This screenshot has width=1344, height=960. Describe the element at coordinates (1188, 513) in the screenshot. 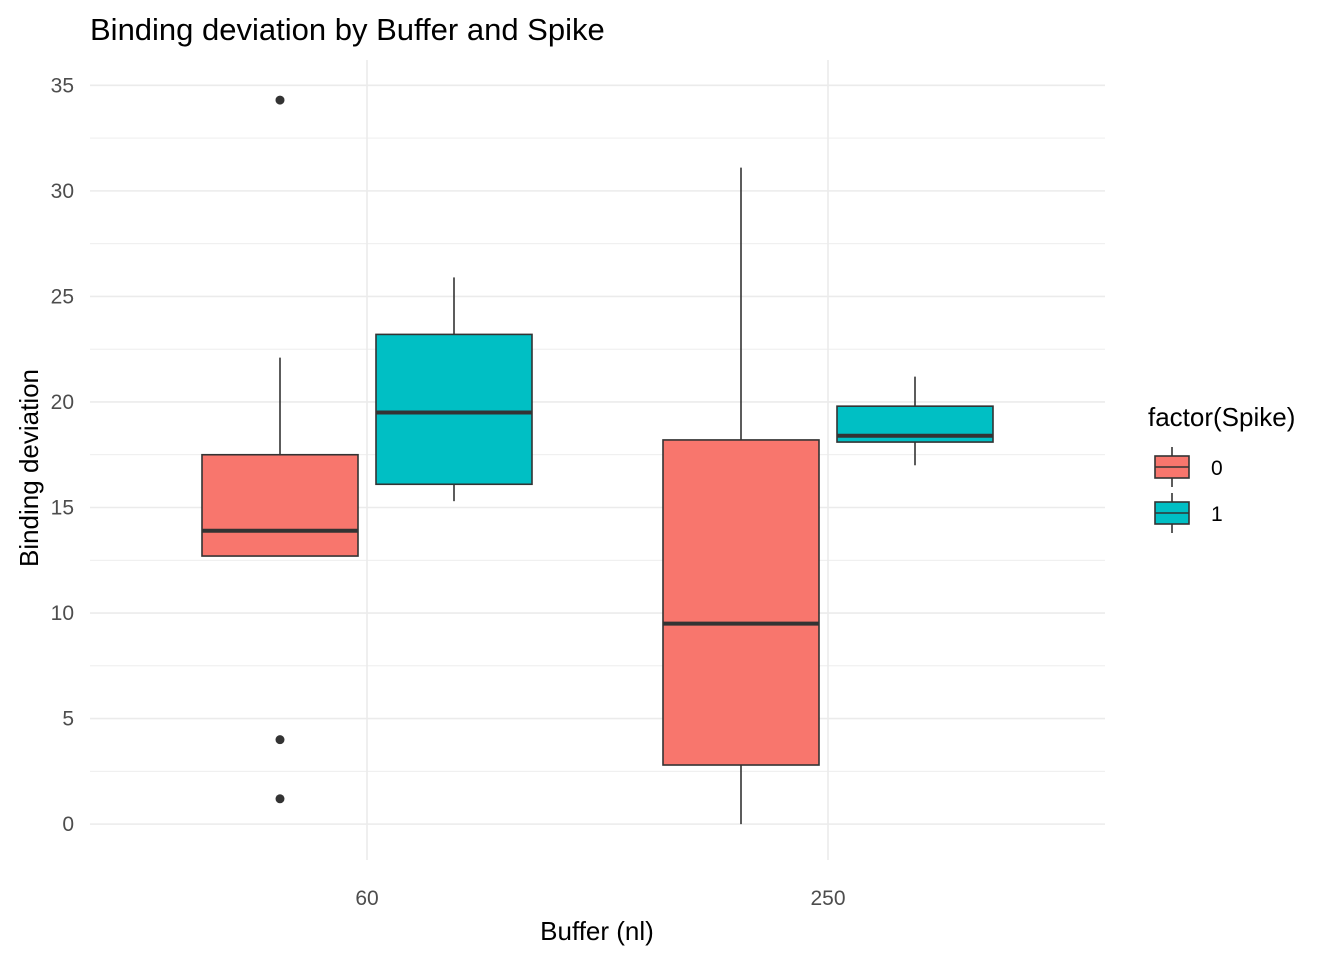

I see `legend-item-1: 1` at that location.